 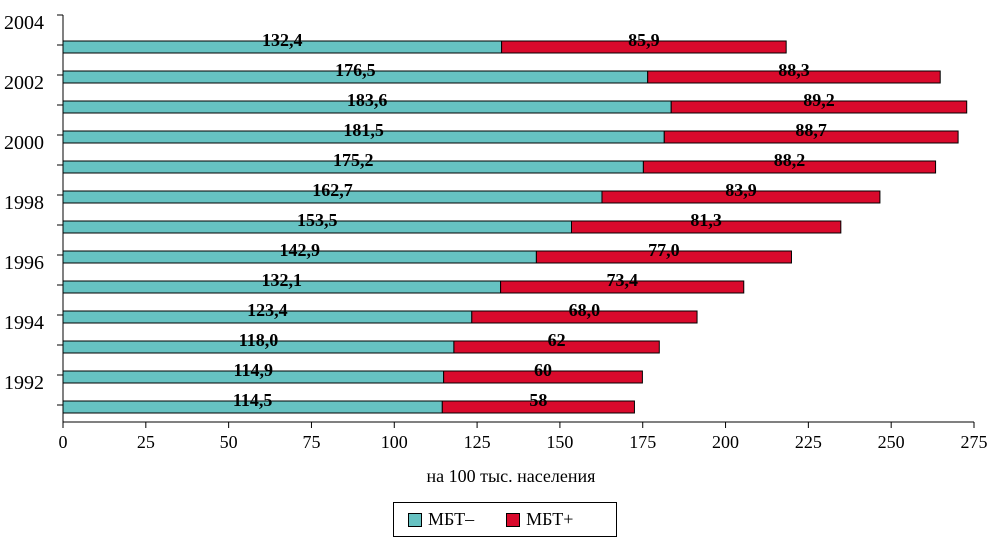 I want to click on data-label-mbt-plus: 58, so click(x=538, y=400).